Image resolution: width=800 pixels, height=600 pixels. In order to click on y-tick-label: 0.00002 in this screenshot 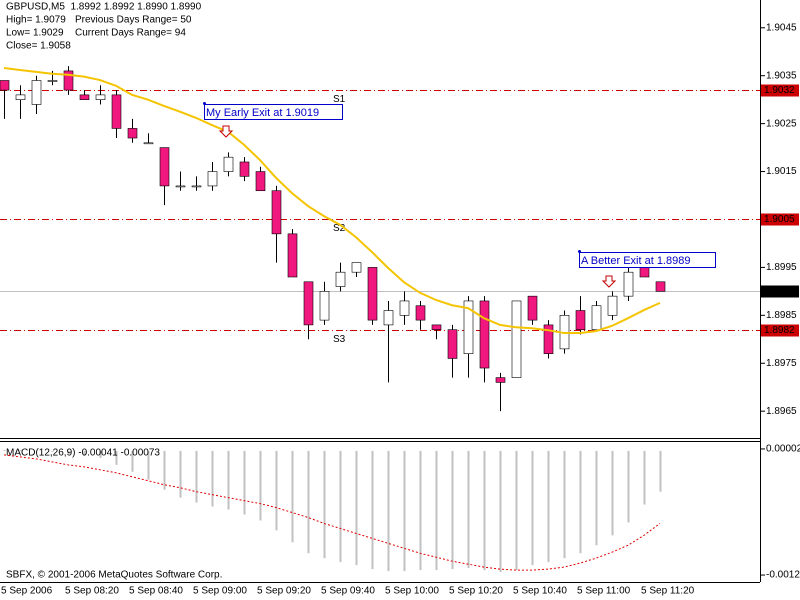, I will do `click(783, 449)`.